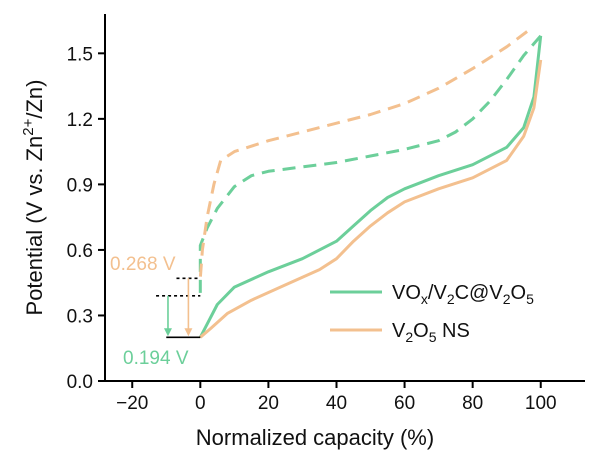 The width and height of the screenshot is (592, 450). Describe the element at coordinates (404, 403) in the screenshot. I see `x-tick-label: 60` at that location.